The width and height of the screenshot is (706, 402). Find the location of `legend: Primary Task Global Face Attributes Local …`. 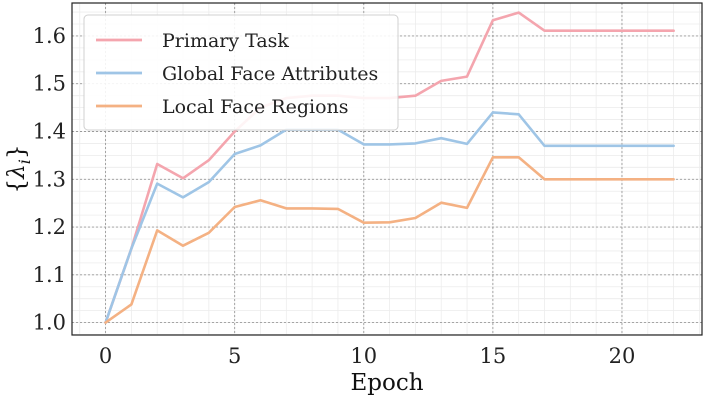

legend: Primary Task Global Face Attributes Local … is located at coordinates (241, 72).